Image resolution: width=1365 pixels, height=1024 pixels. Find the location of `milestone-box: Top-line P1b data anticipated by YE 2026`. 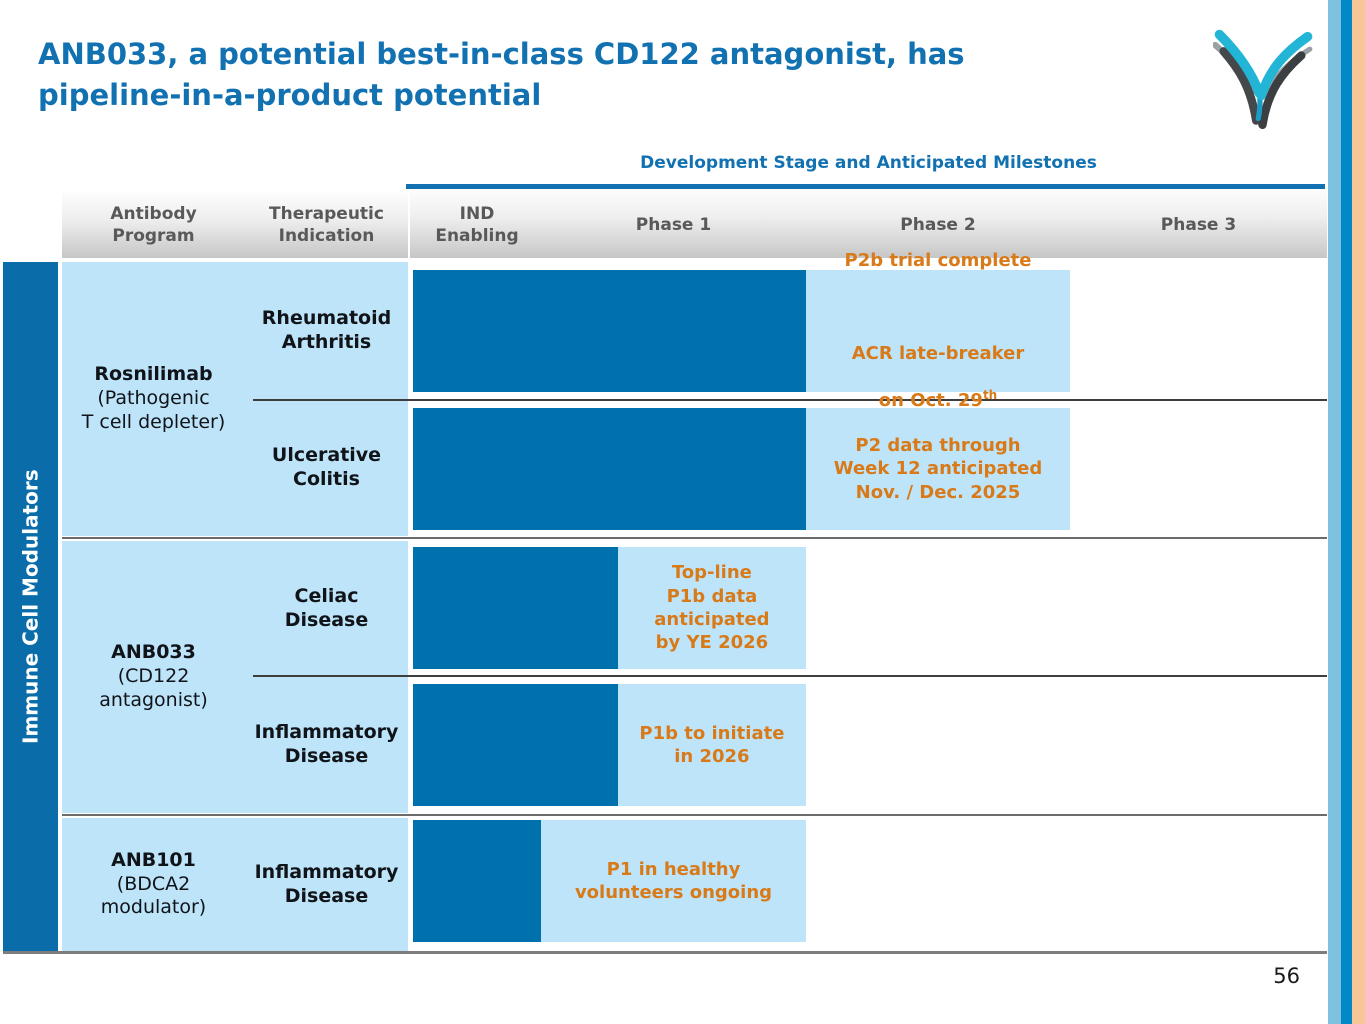

milestone-box: Top-line P1b data anticipated by YE 2026 is located at coordinates (711, 608).